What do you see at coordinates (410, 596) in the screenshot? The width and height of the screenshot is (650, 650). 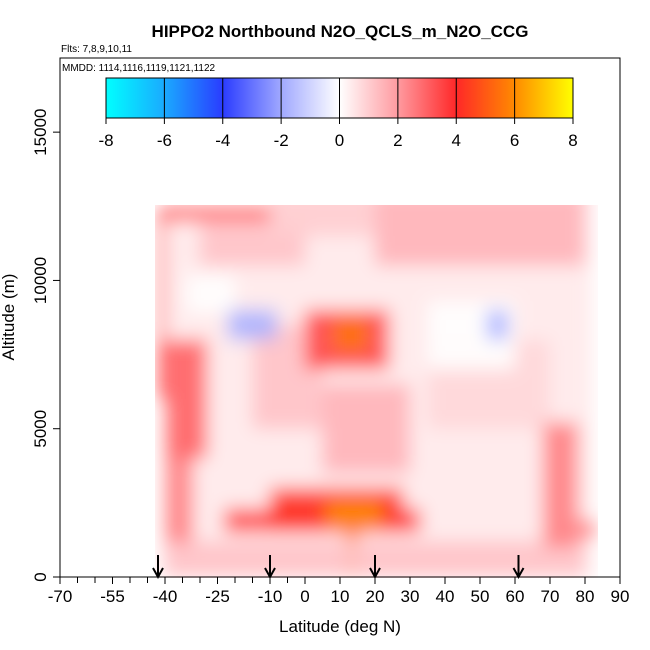 I see `x-tick-label: 30` at bounding box center [410, 596].